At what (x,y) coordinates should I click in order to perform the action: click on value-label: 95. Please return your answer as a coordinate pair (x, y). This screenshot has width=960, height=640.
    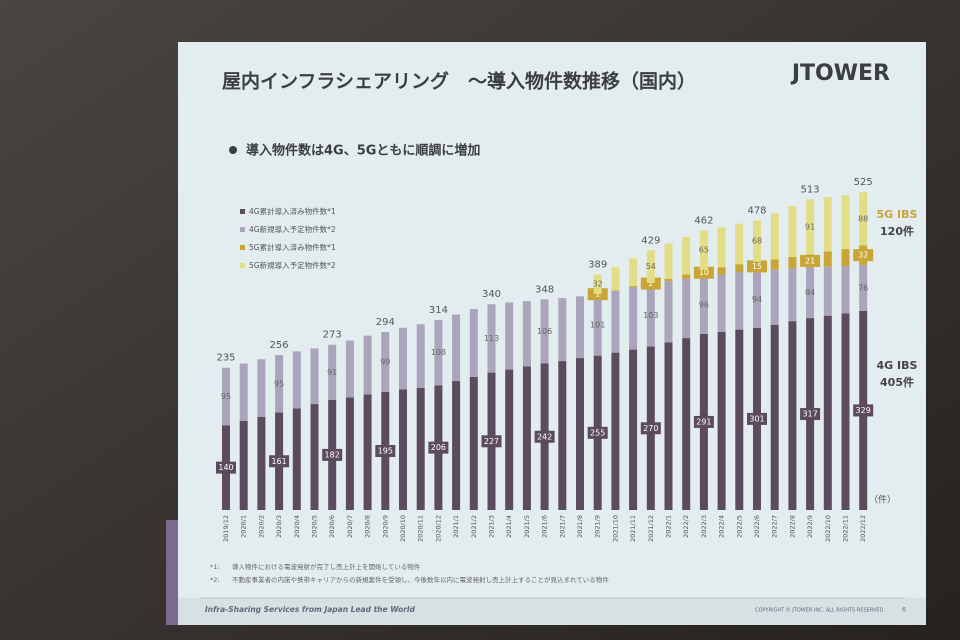
    Looking at the image, I should click on (226, 396).